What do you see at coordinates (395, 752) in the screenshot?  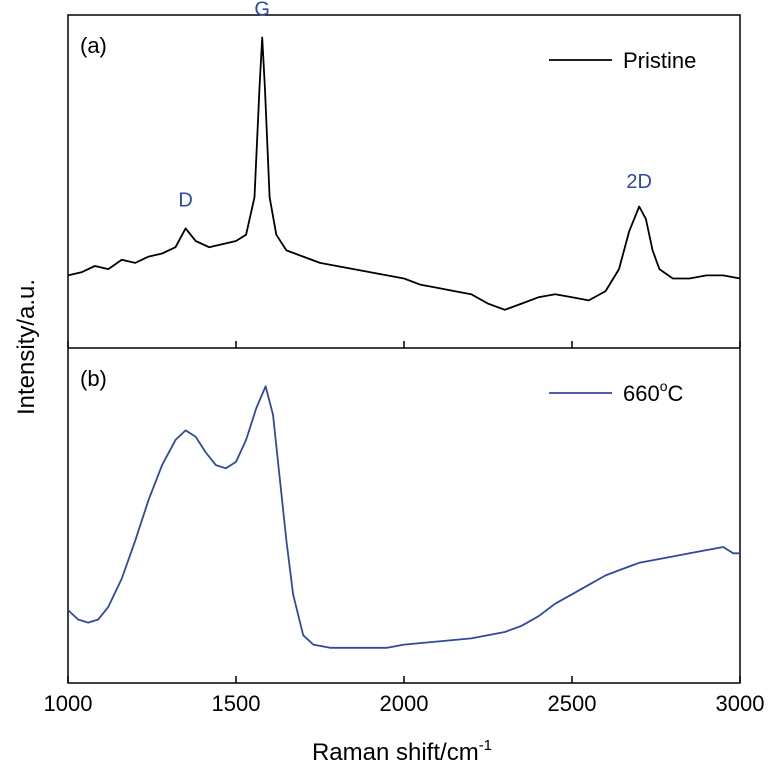 I see `x-axis-title-main: Raman shift/cm` at bounding box center [395, 752].